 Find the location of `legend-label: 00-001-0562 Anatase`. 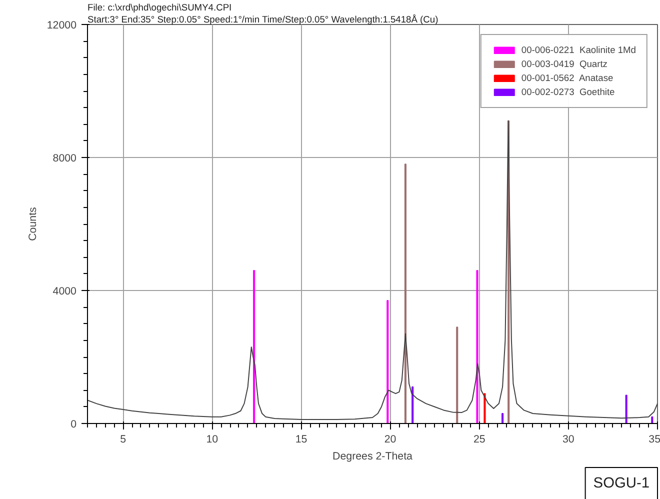

legend-label: 00-001-0562 Anatase is located at coordinates (567, 78).